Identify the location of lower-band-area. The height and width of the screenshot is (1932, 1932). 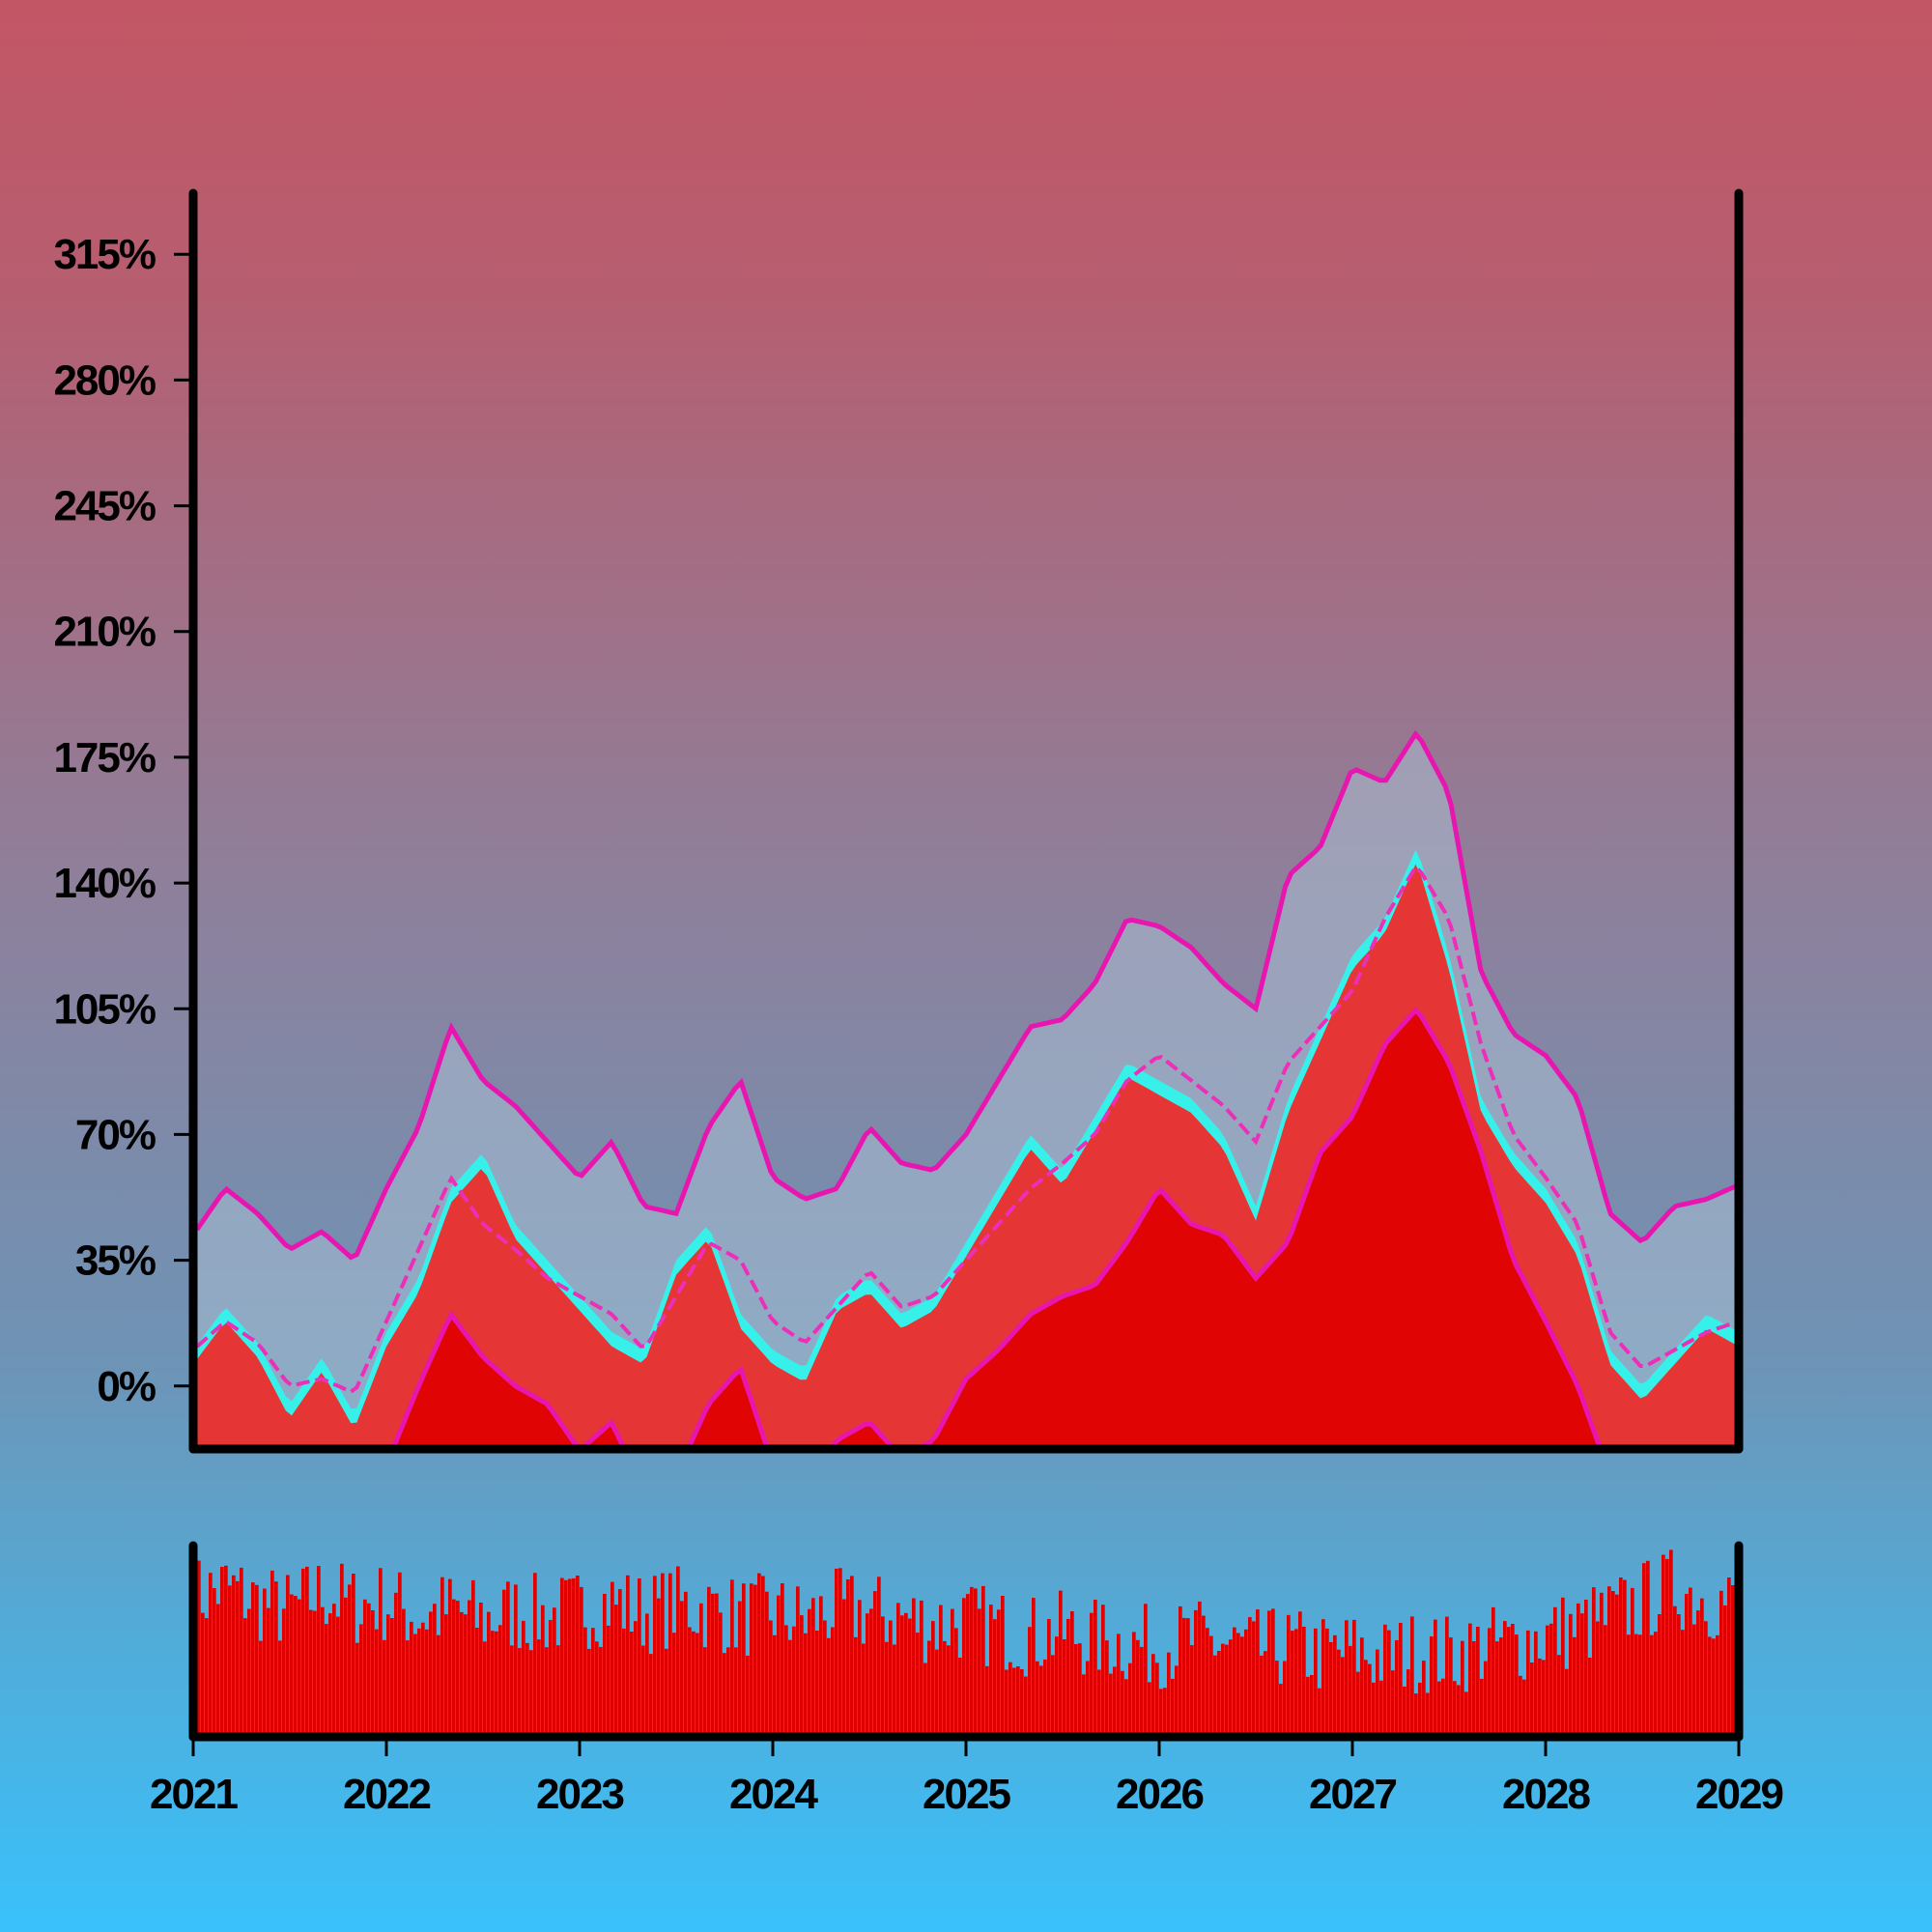
(997, 1228).